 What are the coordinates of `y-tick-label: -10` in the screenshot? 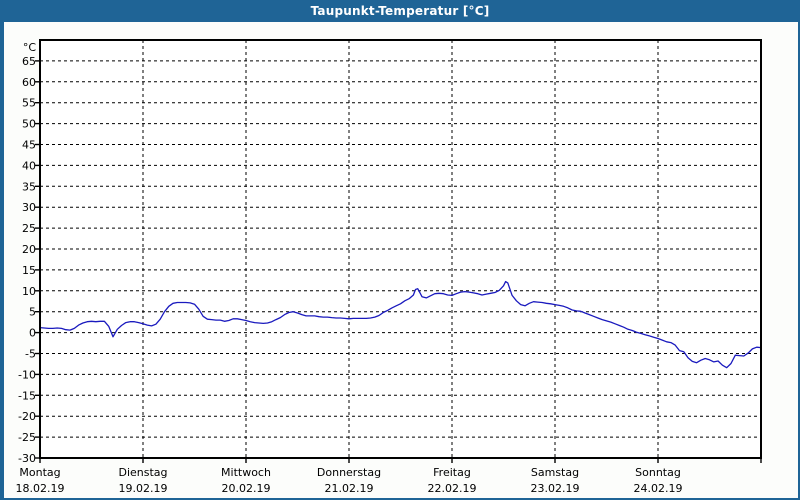 It's located at (27, 374).